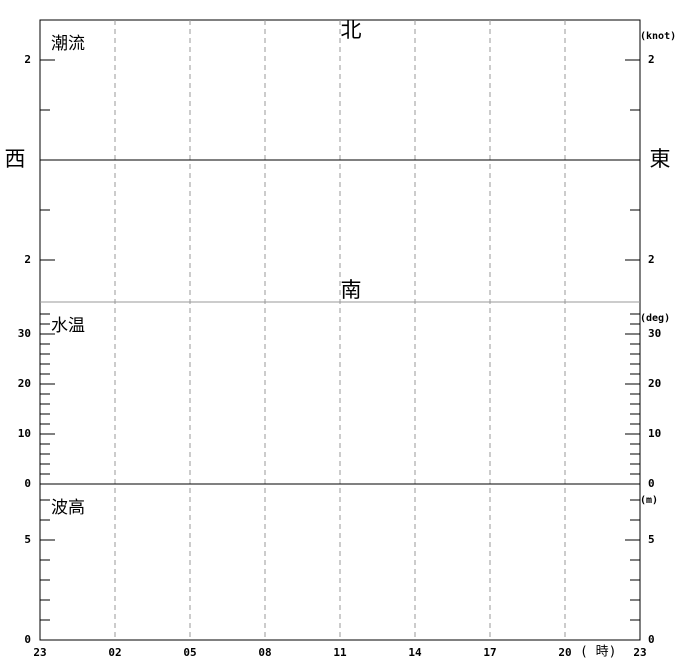  What do you see at coordinates (68, 508) in the screenshot?
I see `panel-title: 波高` at bounding box center [68, 508].